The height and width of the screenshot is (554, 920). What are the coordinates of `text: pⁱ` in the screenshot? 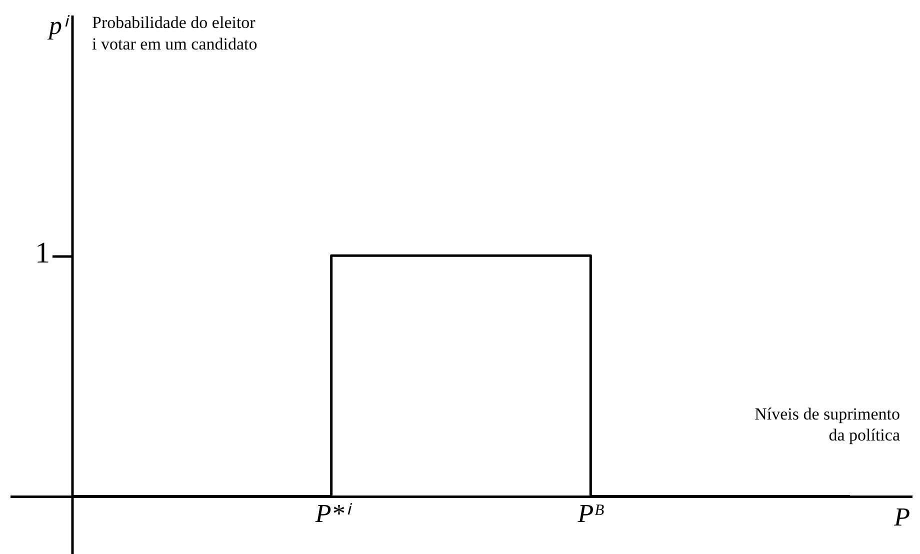 It's located at (58, 25).